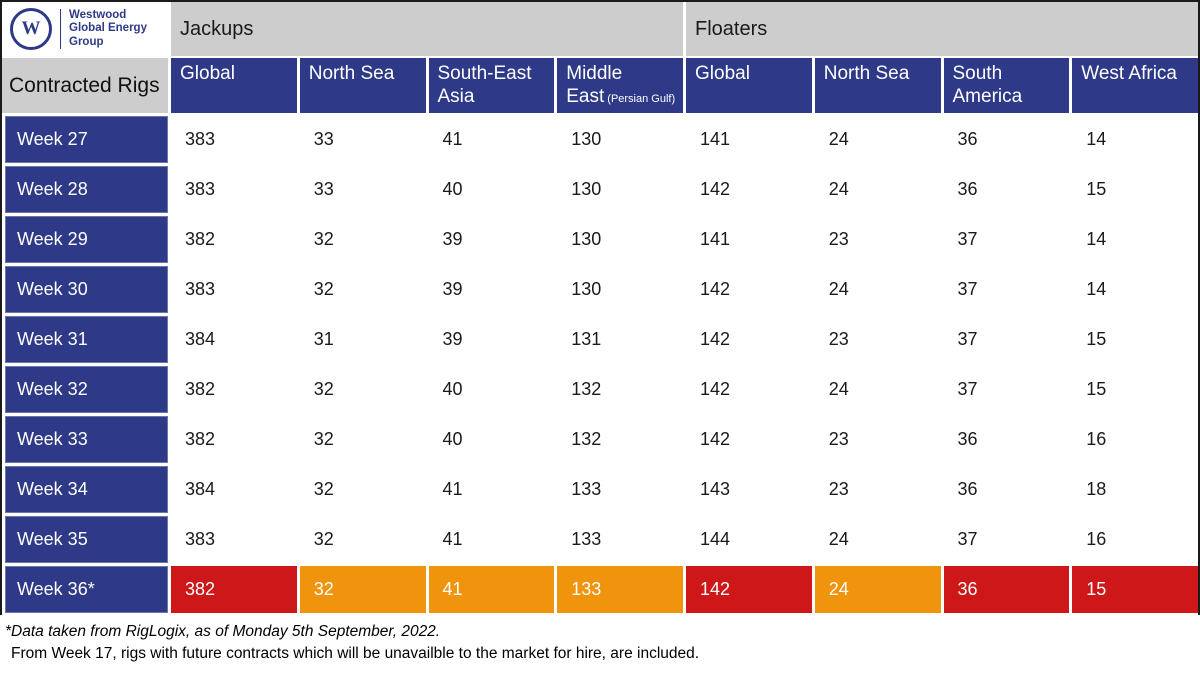 This screenshot has height=675, width=1200. Describe the element at coordinates (620, 389) in the screenshot. I see `value-cell: 132` at that location.